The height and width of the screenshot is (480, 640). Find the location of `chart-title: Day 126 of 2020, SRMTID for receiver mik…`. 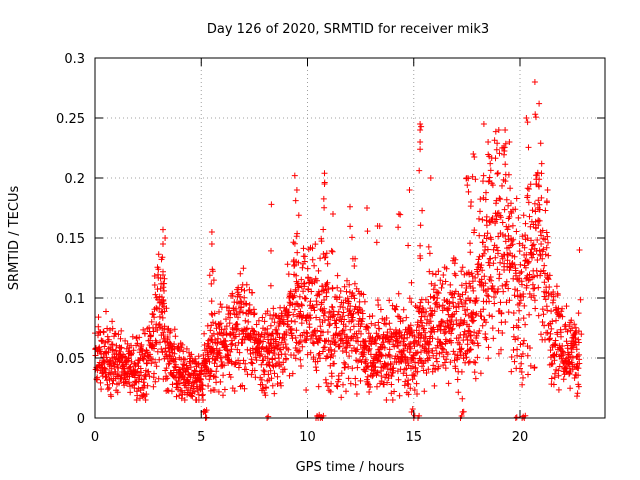

chart-title: Day 126 of 2020, SRMTID for receiver mik… is located at coordinates (348, 29).